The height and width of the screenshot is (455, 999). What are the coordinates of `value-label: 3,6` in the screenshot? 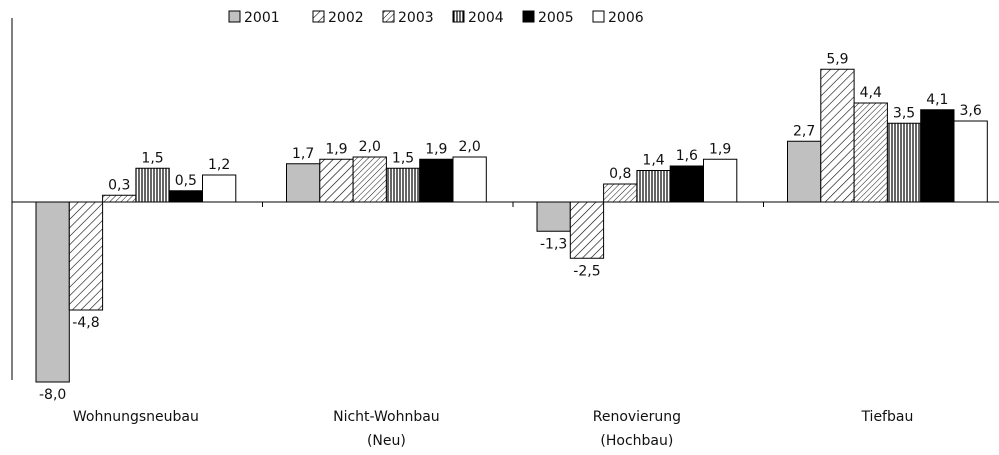 It's located at (971, 111).